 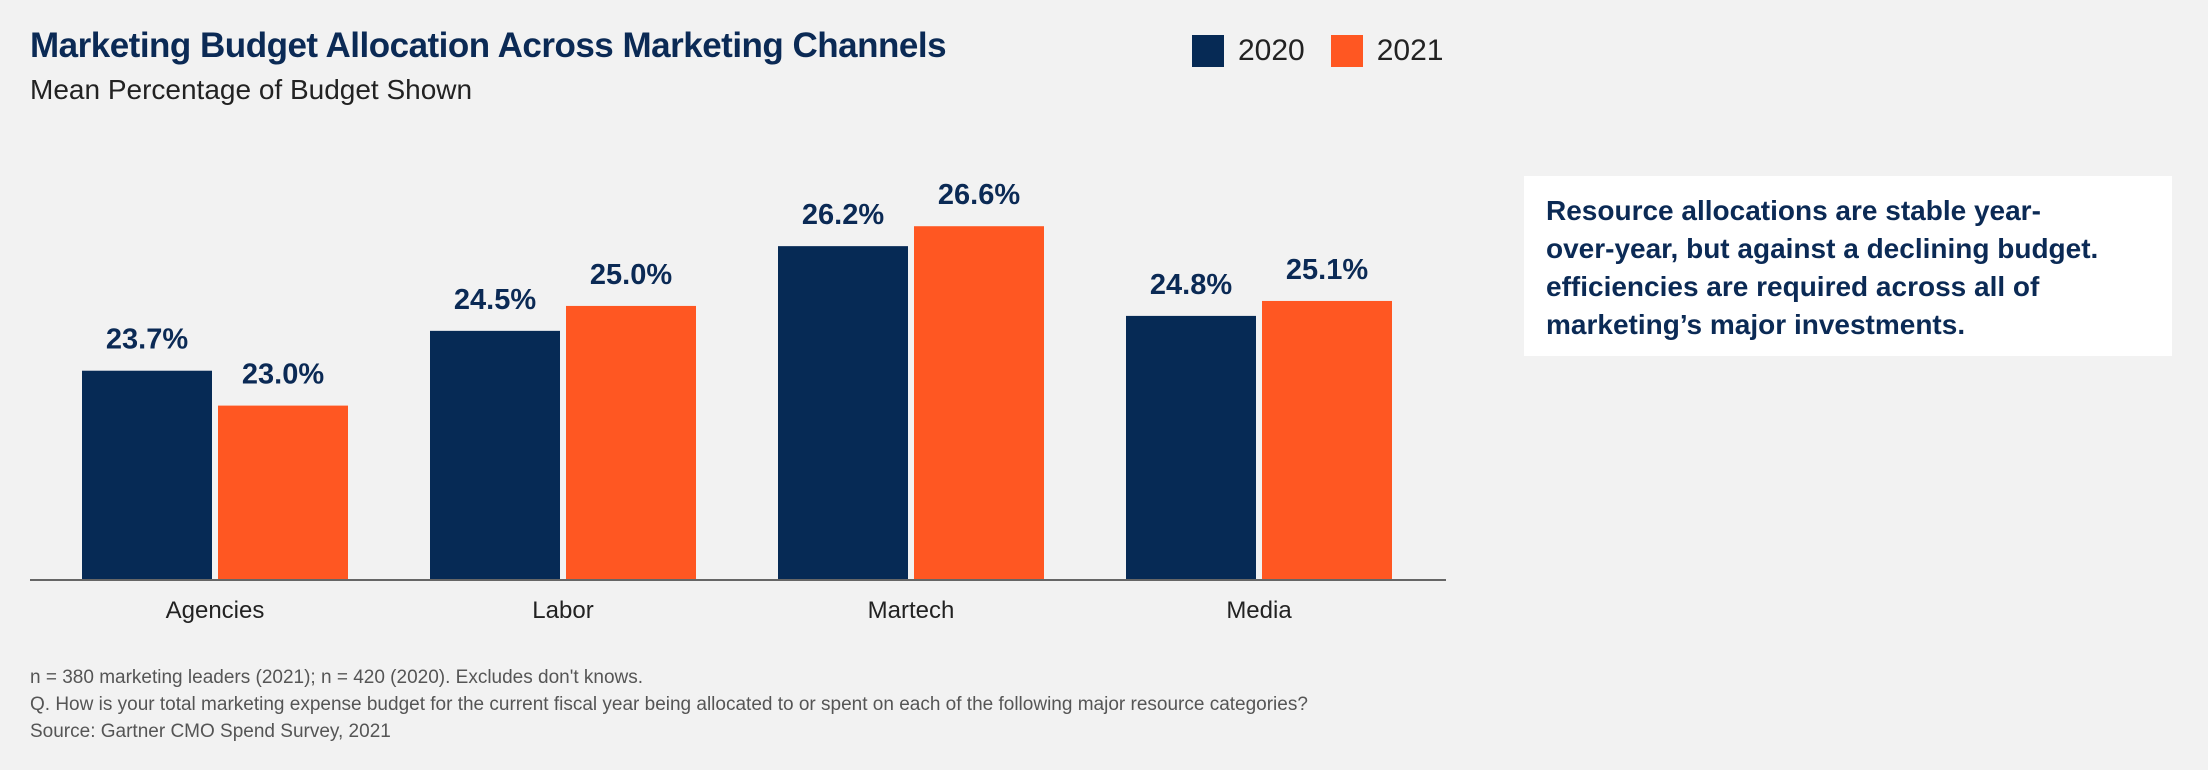 I want to click on data-label-agencies-2020: 23.7%, so click(x=147, y=340).